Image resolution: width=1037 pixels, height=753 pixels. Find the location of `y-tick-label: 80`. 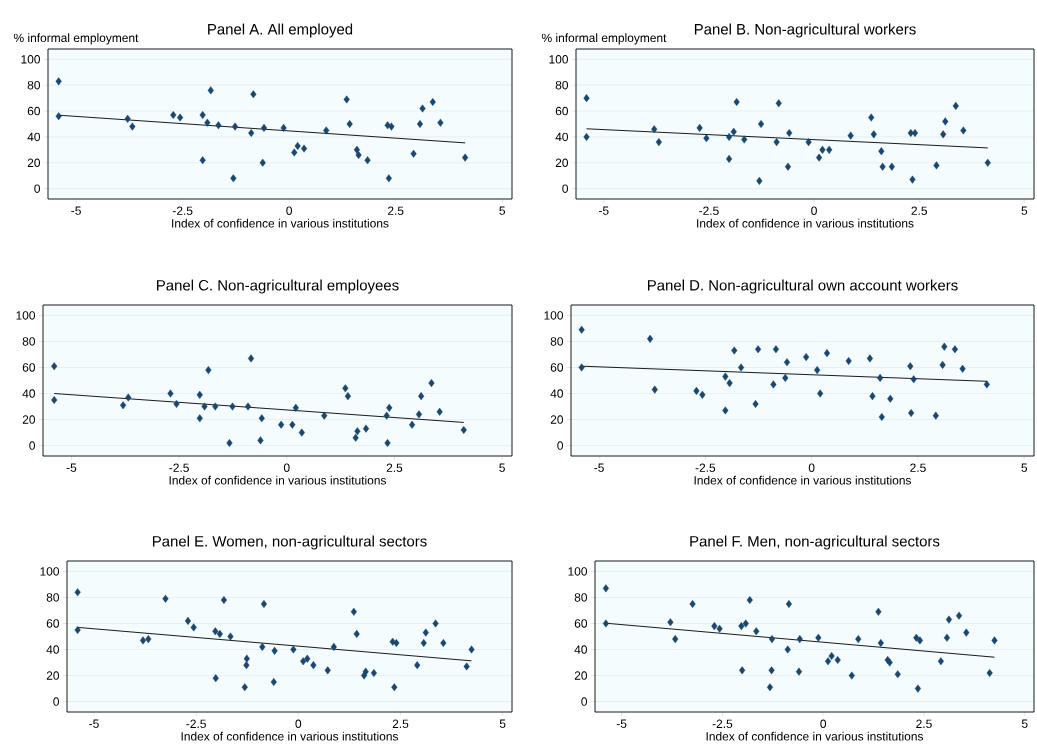

y-tick-label: 80 is located at coordinates (29, 341).